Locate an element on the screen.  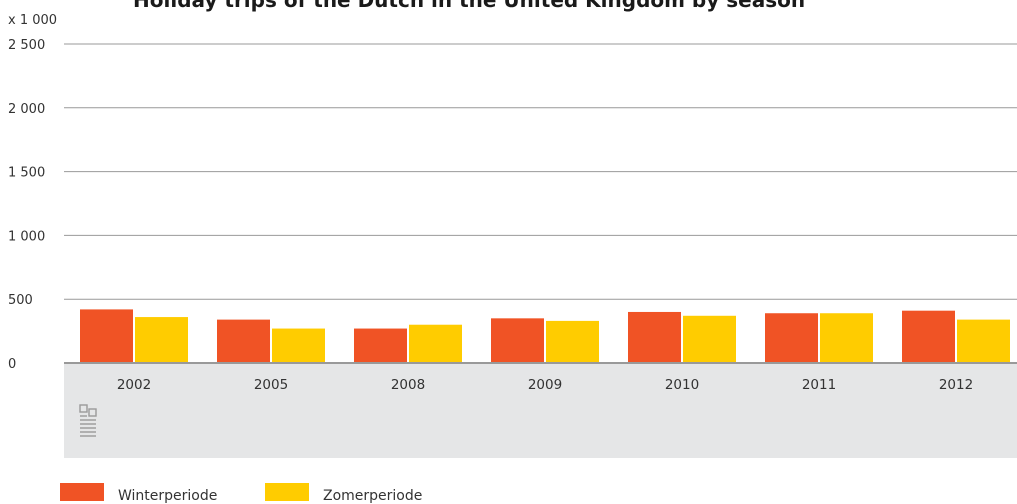
legend-label-winterperiode: Winterperiode is located at coordinates (167, 496).